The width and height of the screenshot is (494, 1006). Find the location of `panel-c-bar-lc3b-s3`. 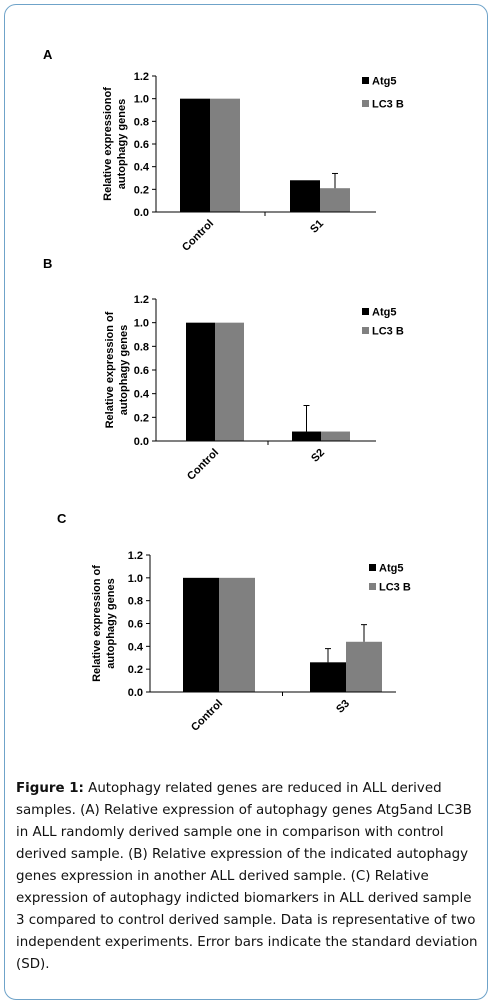

panel-c-bar-lc3b-s3 is located at coordinates (364, 666).